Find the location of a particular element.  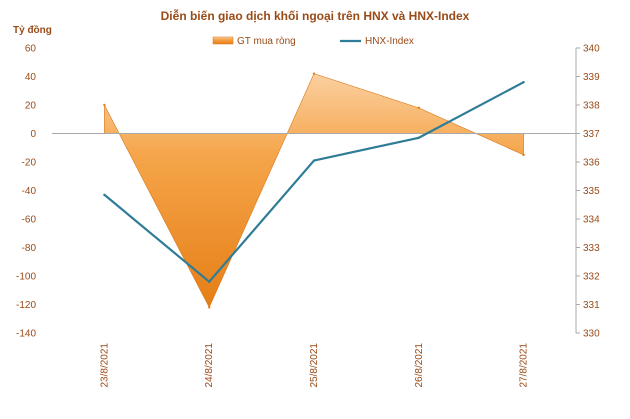

legend-swatch-gt-mua-rong is located at coordinates (223, 40).